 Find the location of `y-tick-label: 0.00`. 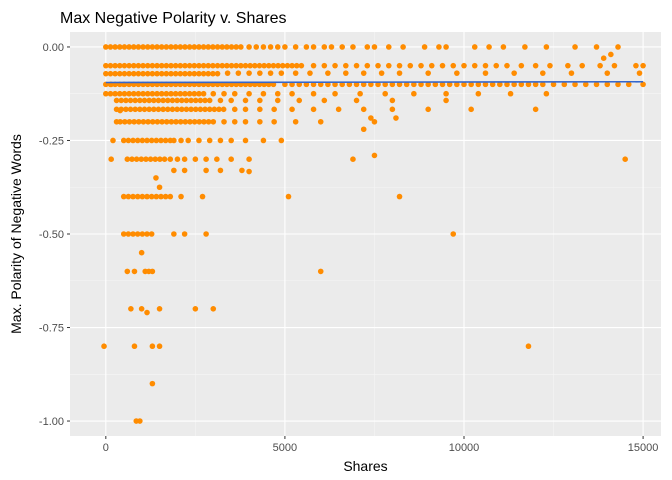

y-tick-label: 0.00 is located at coordinates (53, 48).